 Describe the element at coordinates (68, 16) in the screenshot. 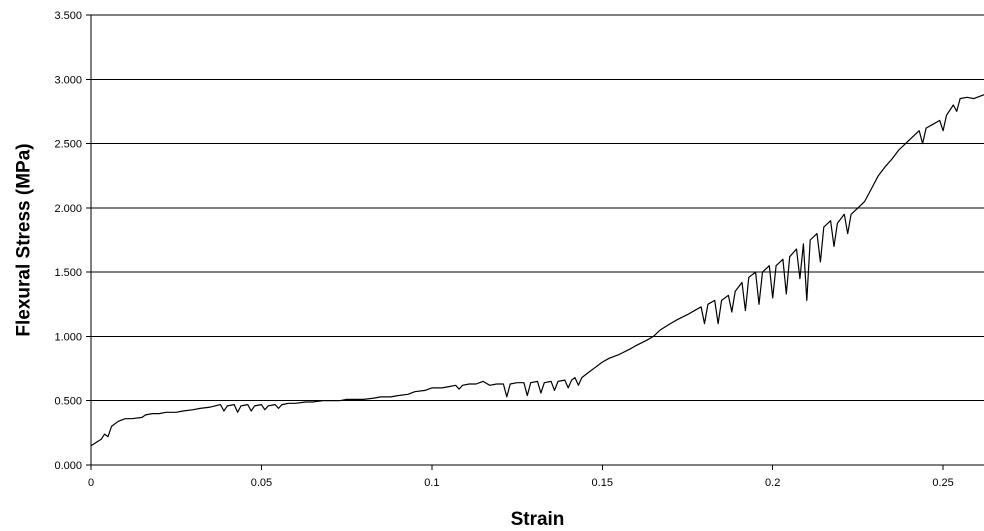

I see `y-tick-label: 3.500` at that location.